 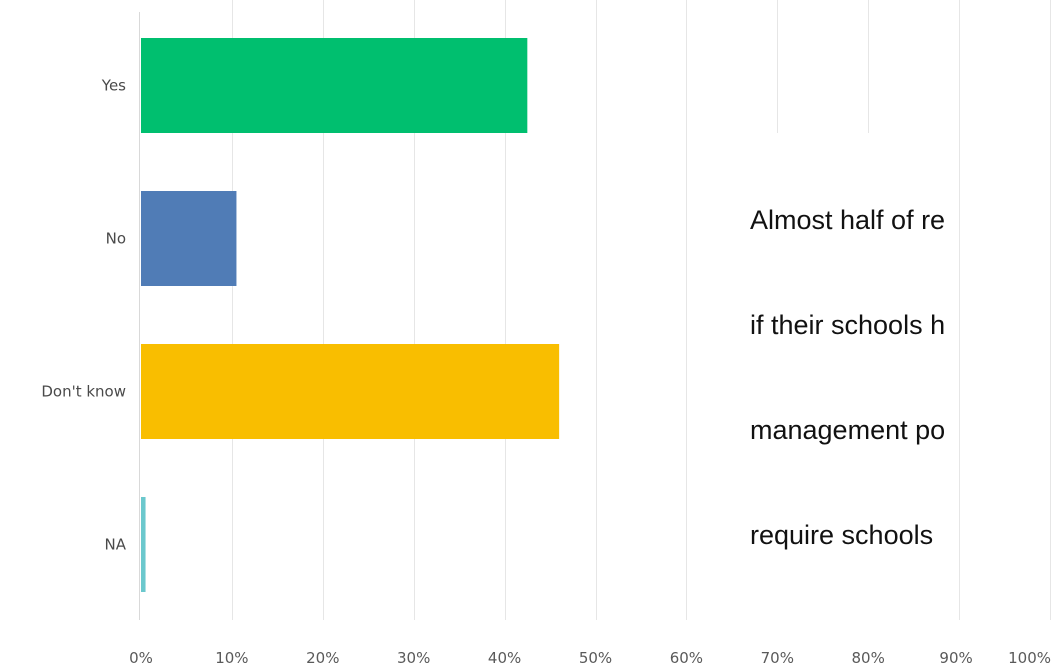 What do you see at coordinates (777, 657) in the screenshot?
I see `x-tick-label: 70%` at bounding box center [777, 657].